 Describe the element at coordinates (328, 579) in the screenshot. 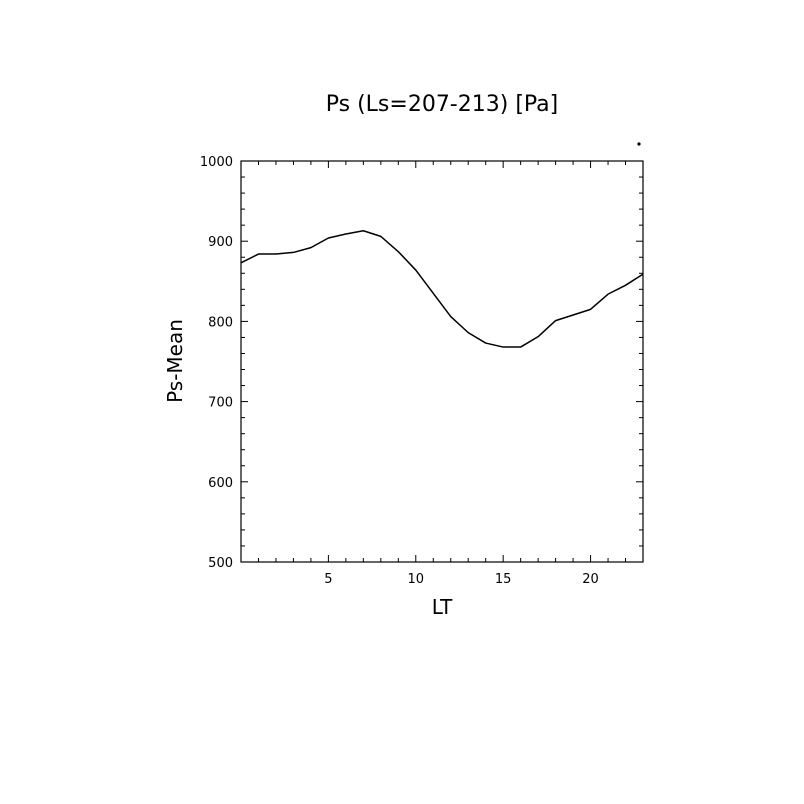

I see `x-tick-label: 5` at that location.